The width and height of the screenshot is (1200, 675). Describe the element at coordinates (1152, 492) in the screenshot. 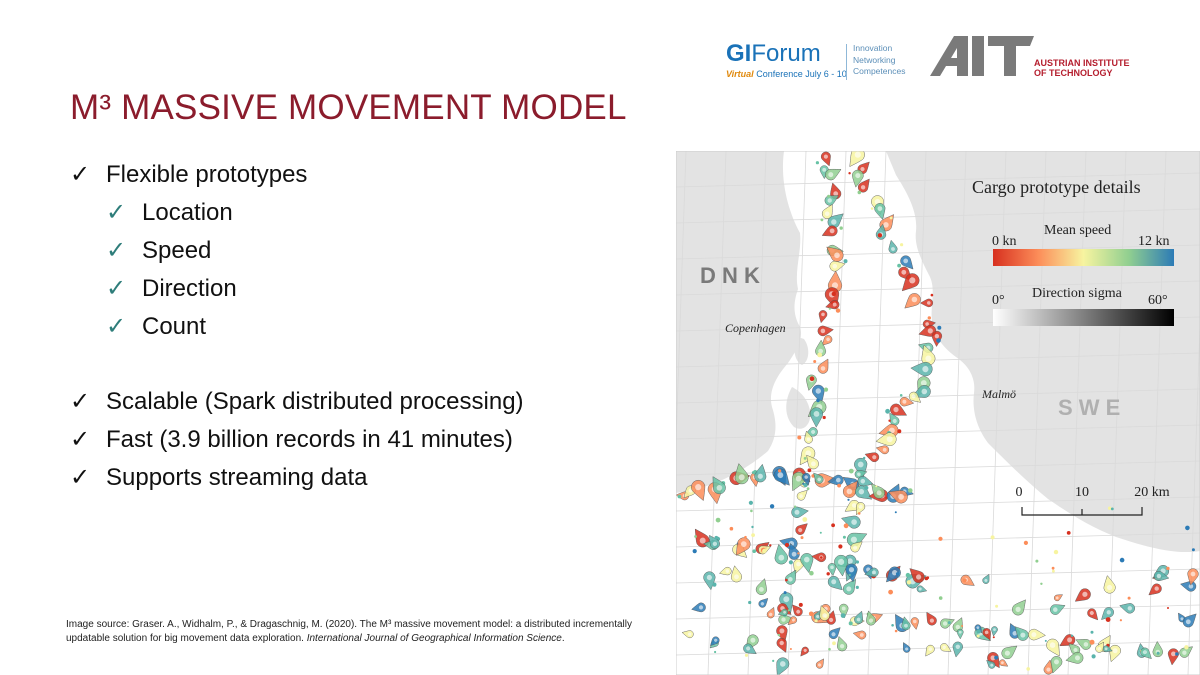

I see `scale-tick-20: 20 km` at that location.